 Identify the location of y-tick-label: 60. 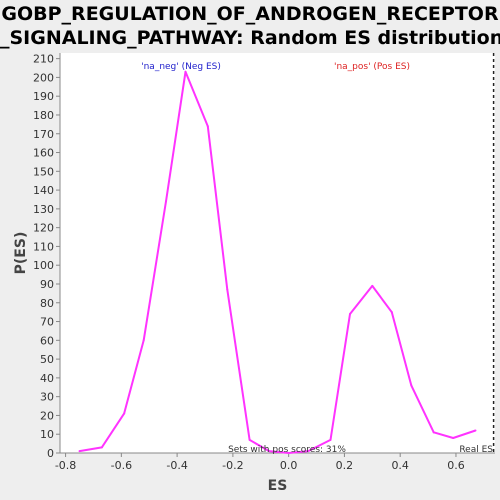
(47, 340).